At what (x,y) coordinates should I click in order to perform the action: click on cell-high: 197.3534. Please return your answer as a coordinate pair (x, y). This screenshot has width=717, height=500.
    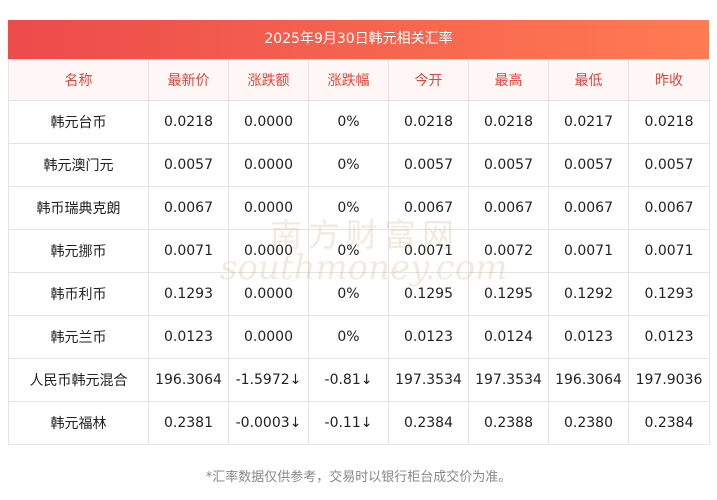
    Looking at the image, I should click on (508, 380).